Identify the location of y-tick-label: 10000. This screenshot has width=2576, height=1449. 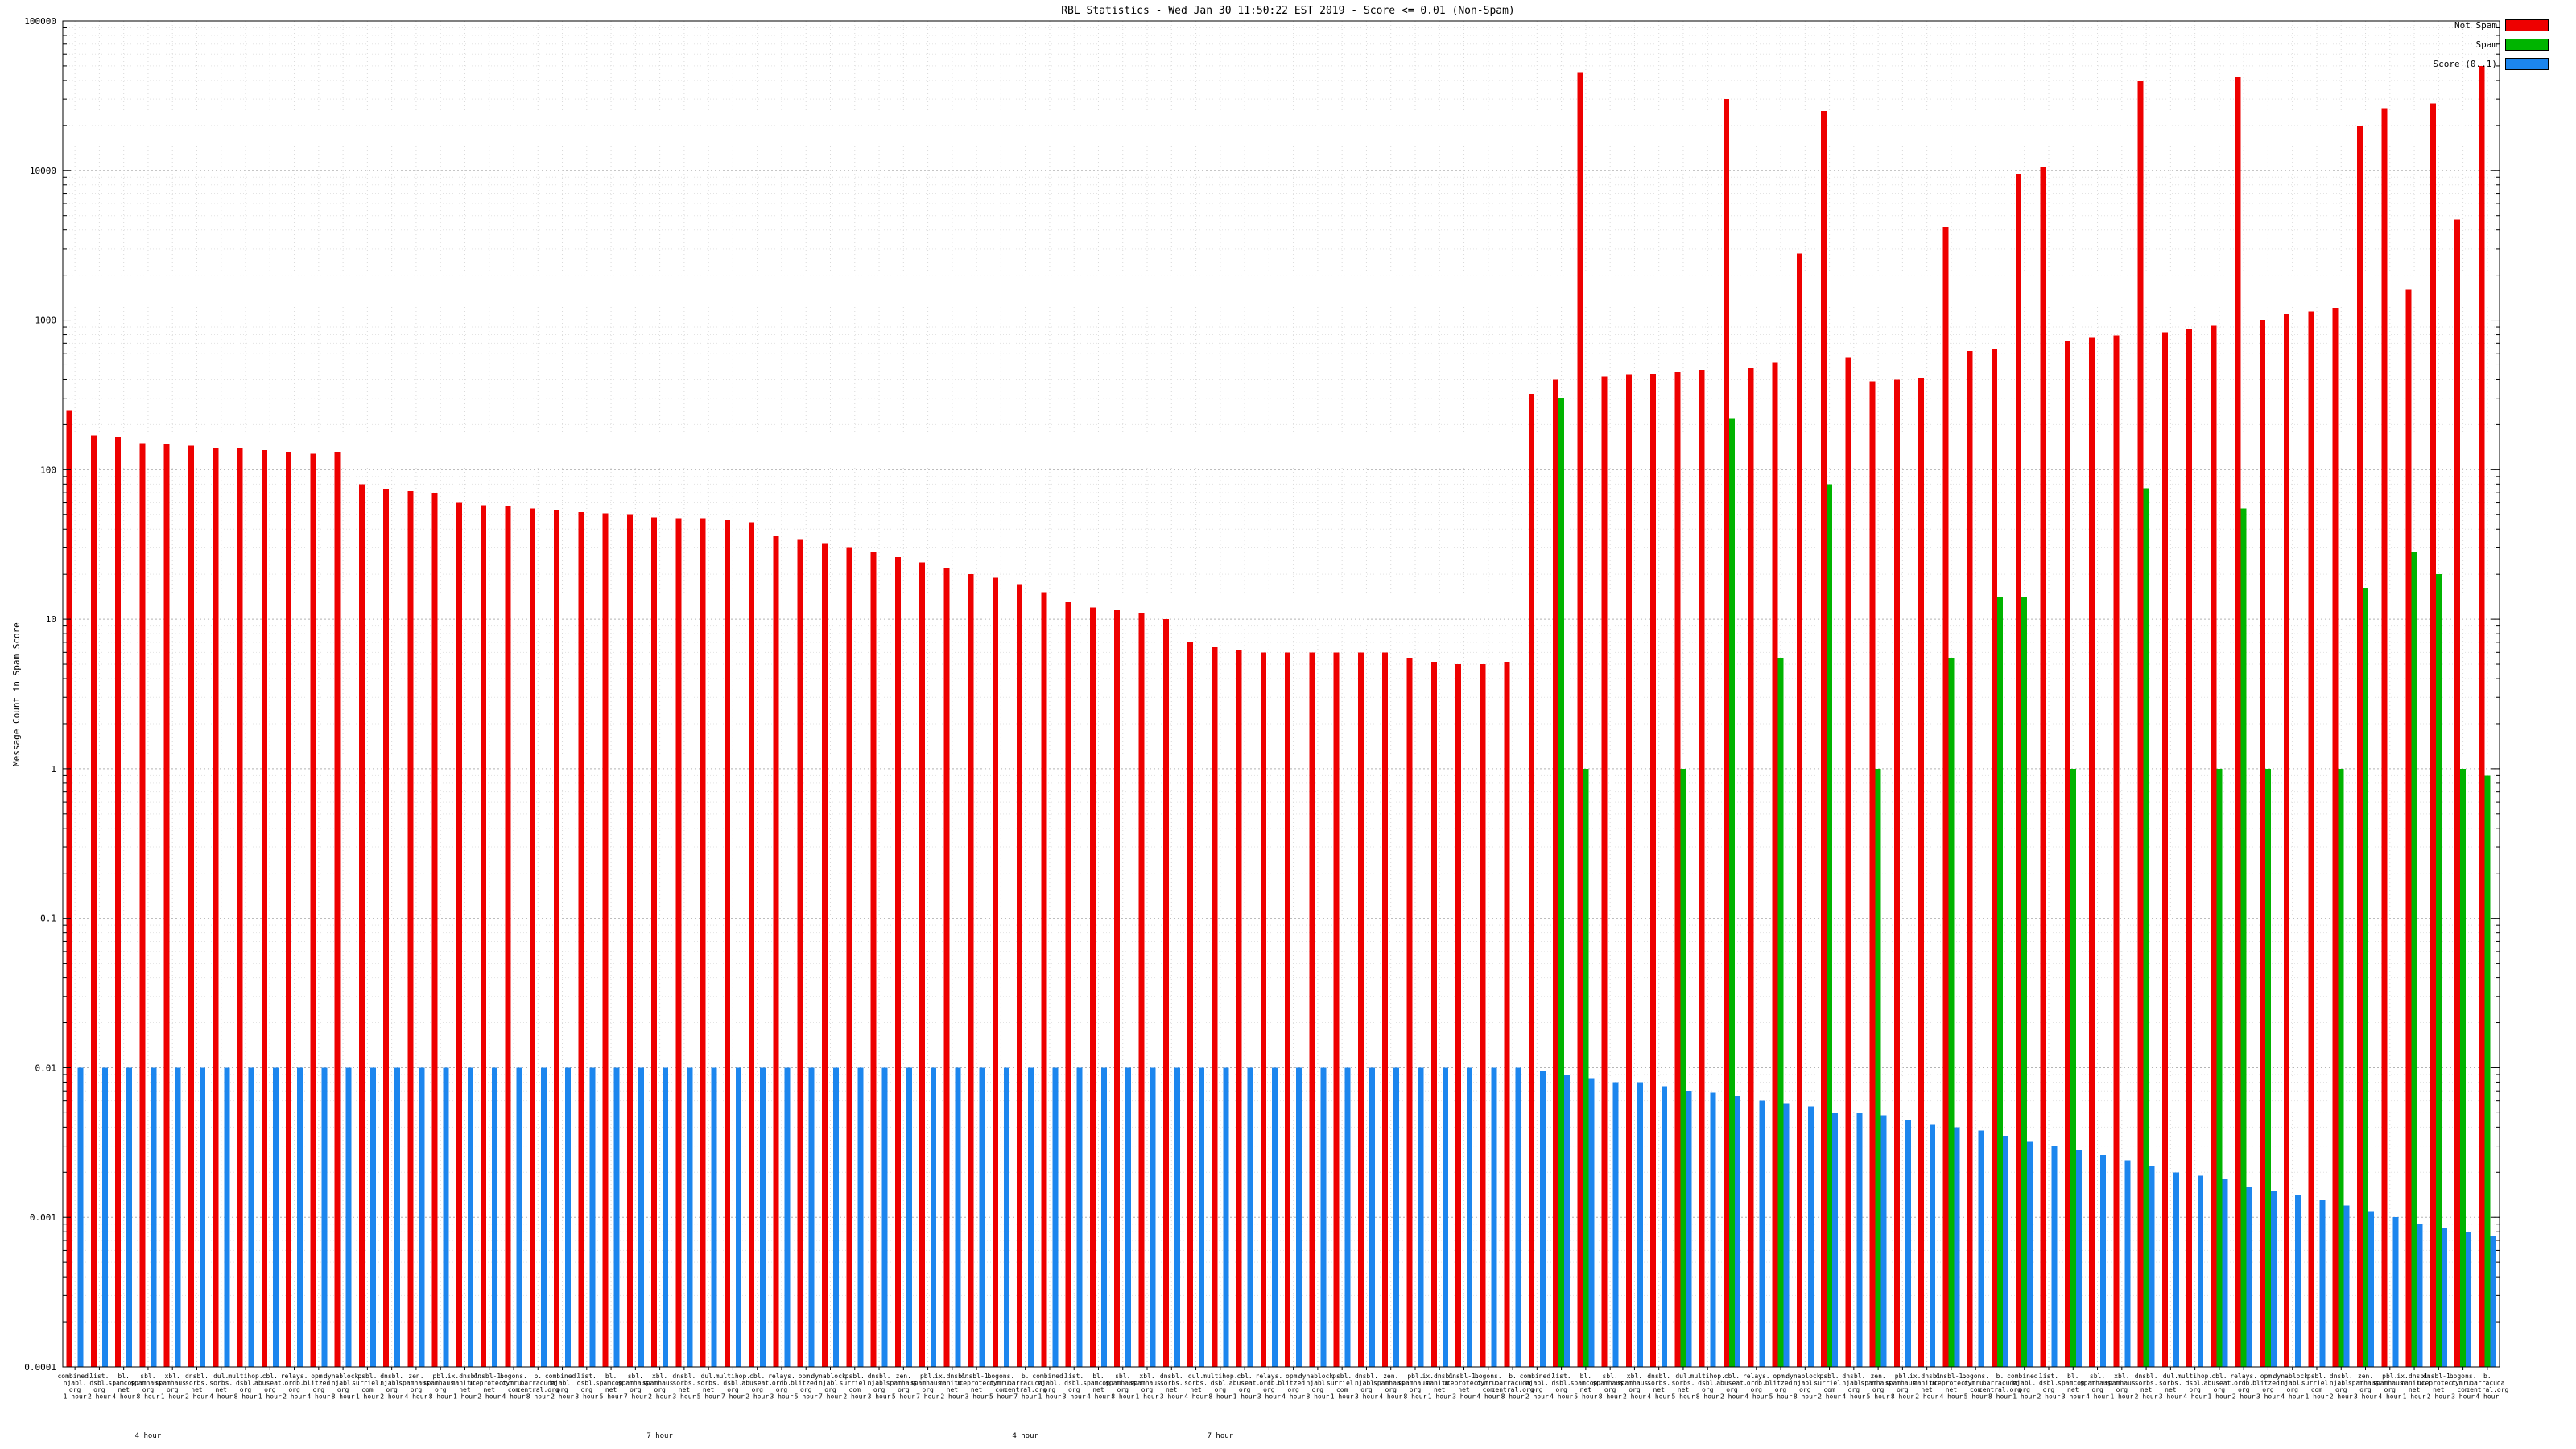
(43, 171).